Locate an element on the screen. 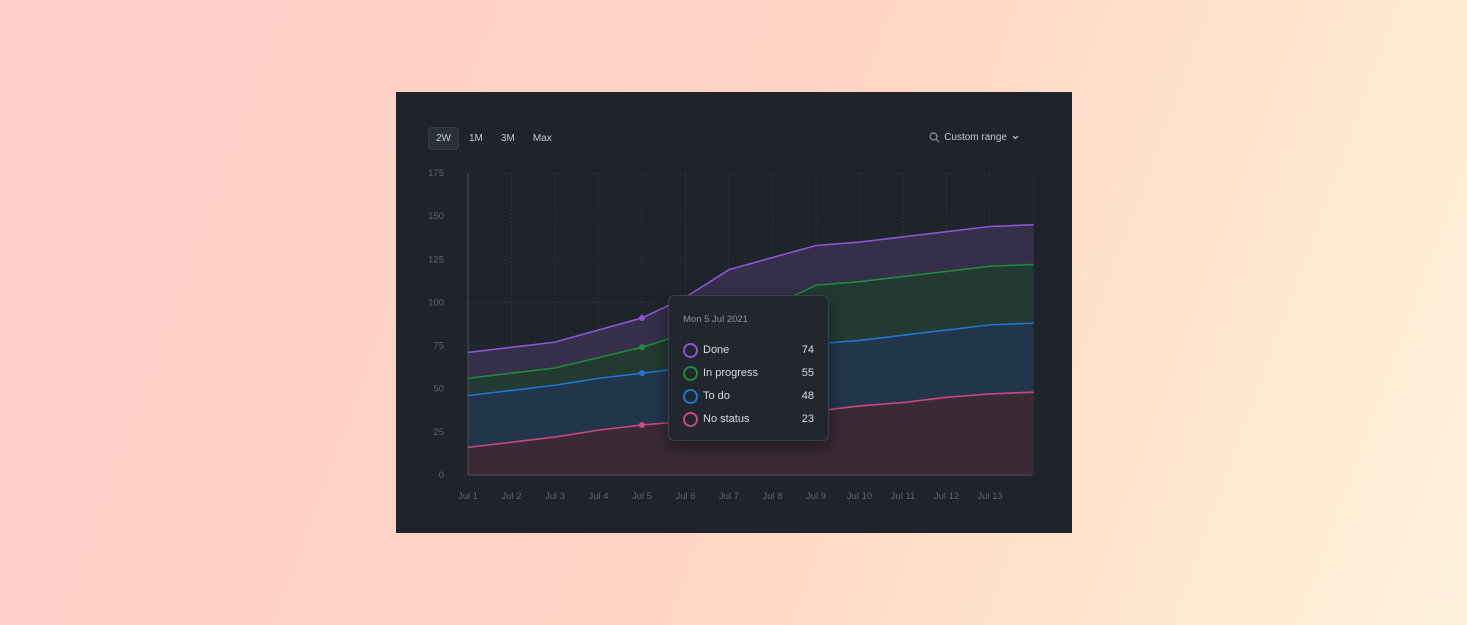  custom-range-label: Custom range is located at coordinates (975, 137).